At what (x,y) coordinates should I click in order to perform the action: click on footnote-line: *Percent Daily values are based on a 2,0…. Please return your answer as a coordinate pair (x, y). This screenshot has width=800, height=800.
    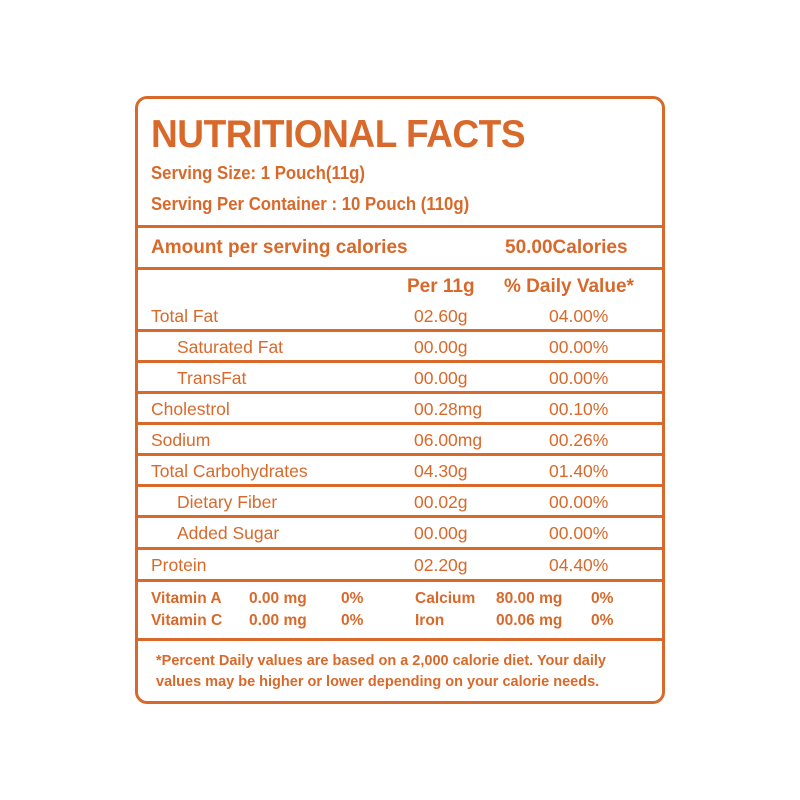
    Looking at the image, I should click on (381, 661).